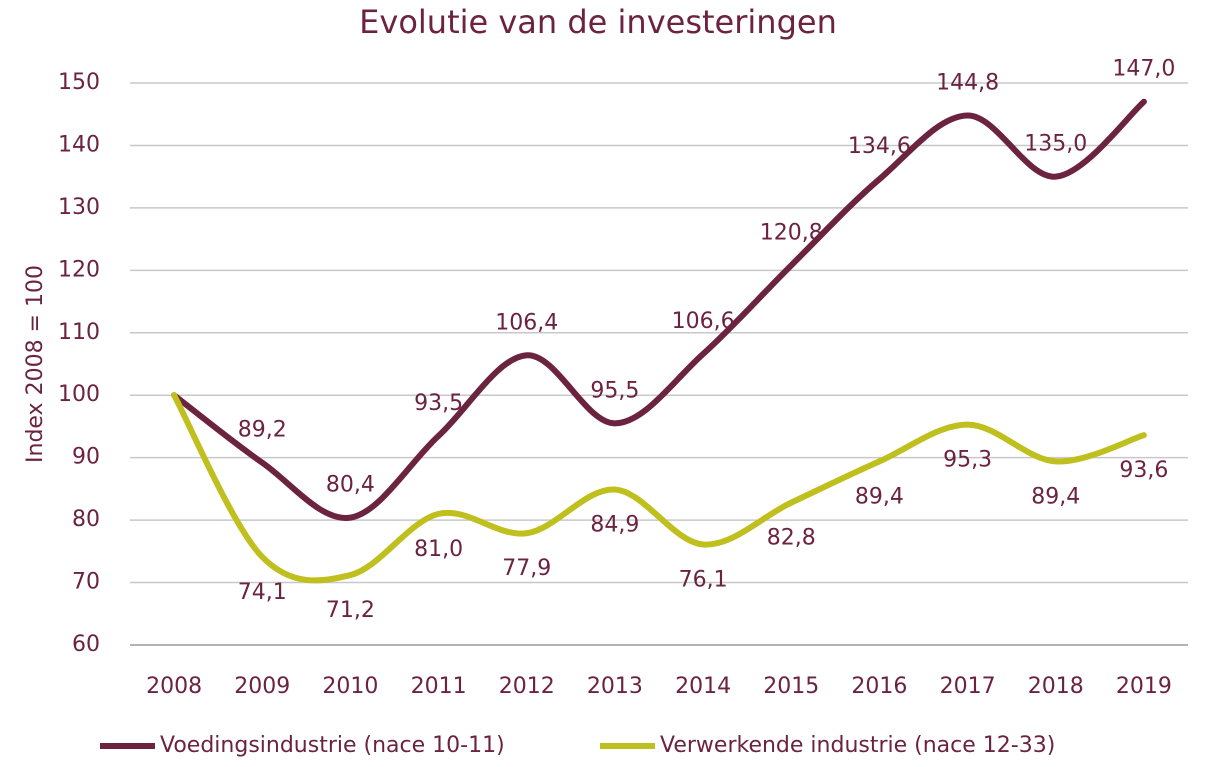 The image size is (1207, 767). Describe the element at coordinates (703, 686) in the screenshot. I see `x-tick-label: 2014` at that location.